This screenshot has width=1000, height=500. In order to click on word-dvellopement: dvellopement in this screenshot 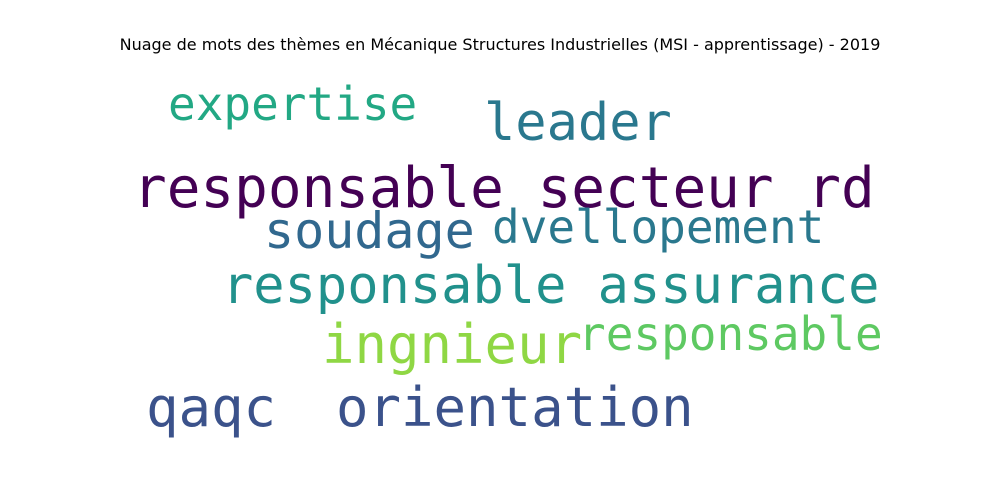, I will do `click(658, 227)`.